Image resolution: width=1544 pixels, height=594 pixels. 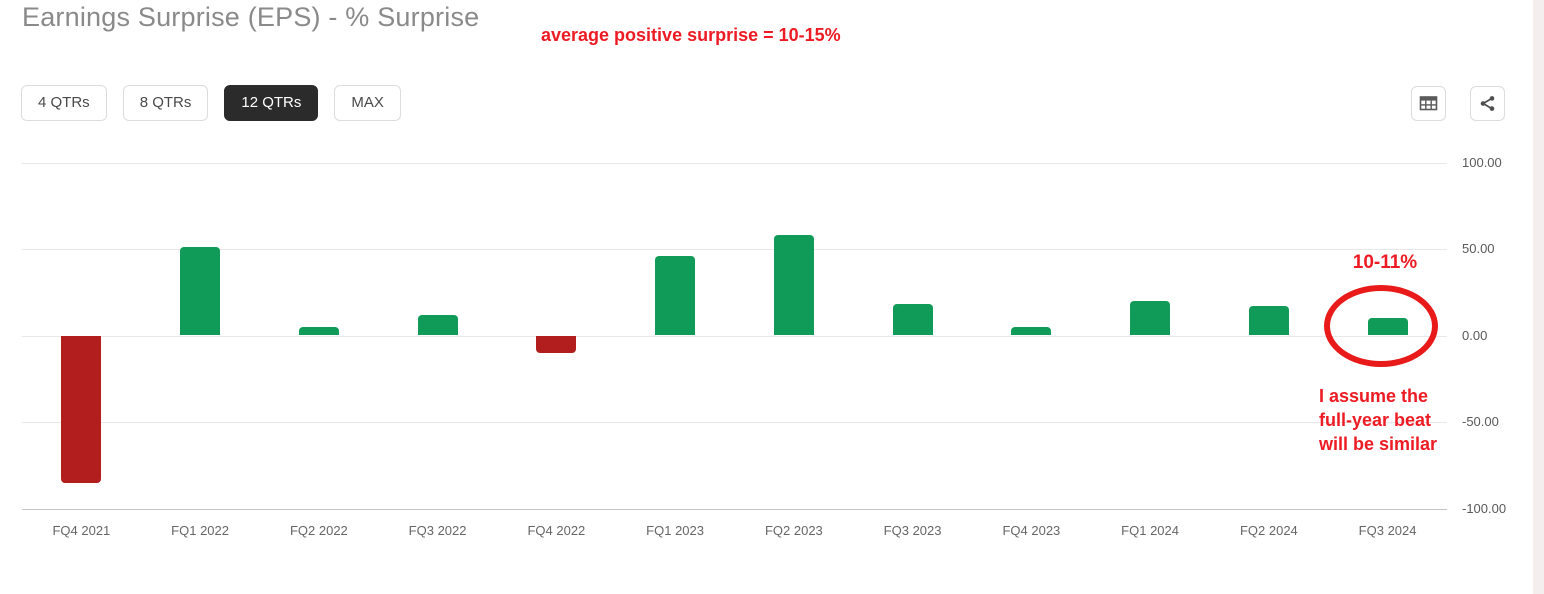 I want to click on x-label-fq1-2022: FQ1 2022, so click(x=200, y=530).